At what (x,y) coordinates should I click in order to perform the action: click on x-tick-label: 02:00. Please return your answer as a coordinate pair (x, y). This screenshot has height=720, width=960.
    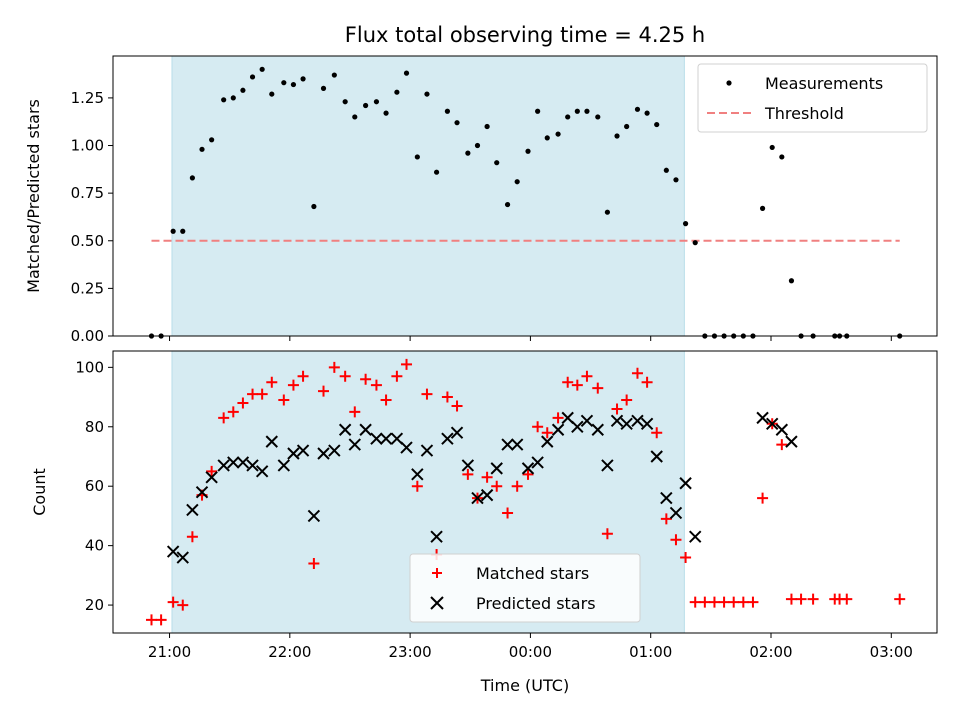
    Looking at the image, I should click on (770, 652).